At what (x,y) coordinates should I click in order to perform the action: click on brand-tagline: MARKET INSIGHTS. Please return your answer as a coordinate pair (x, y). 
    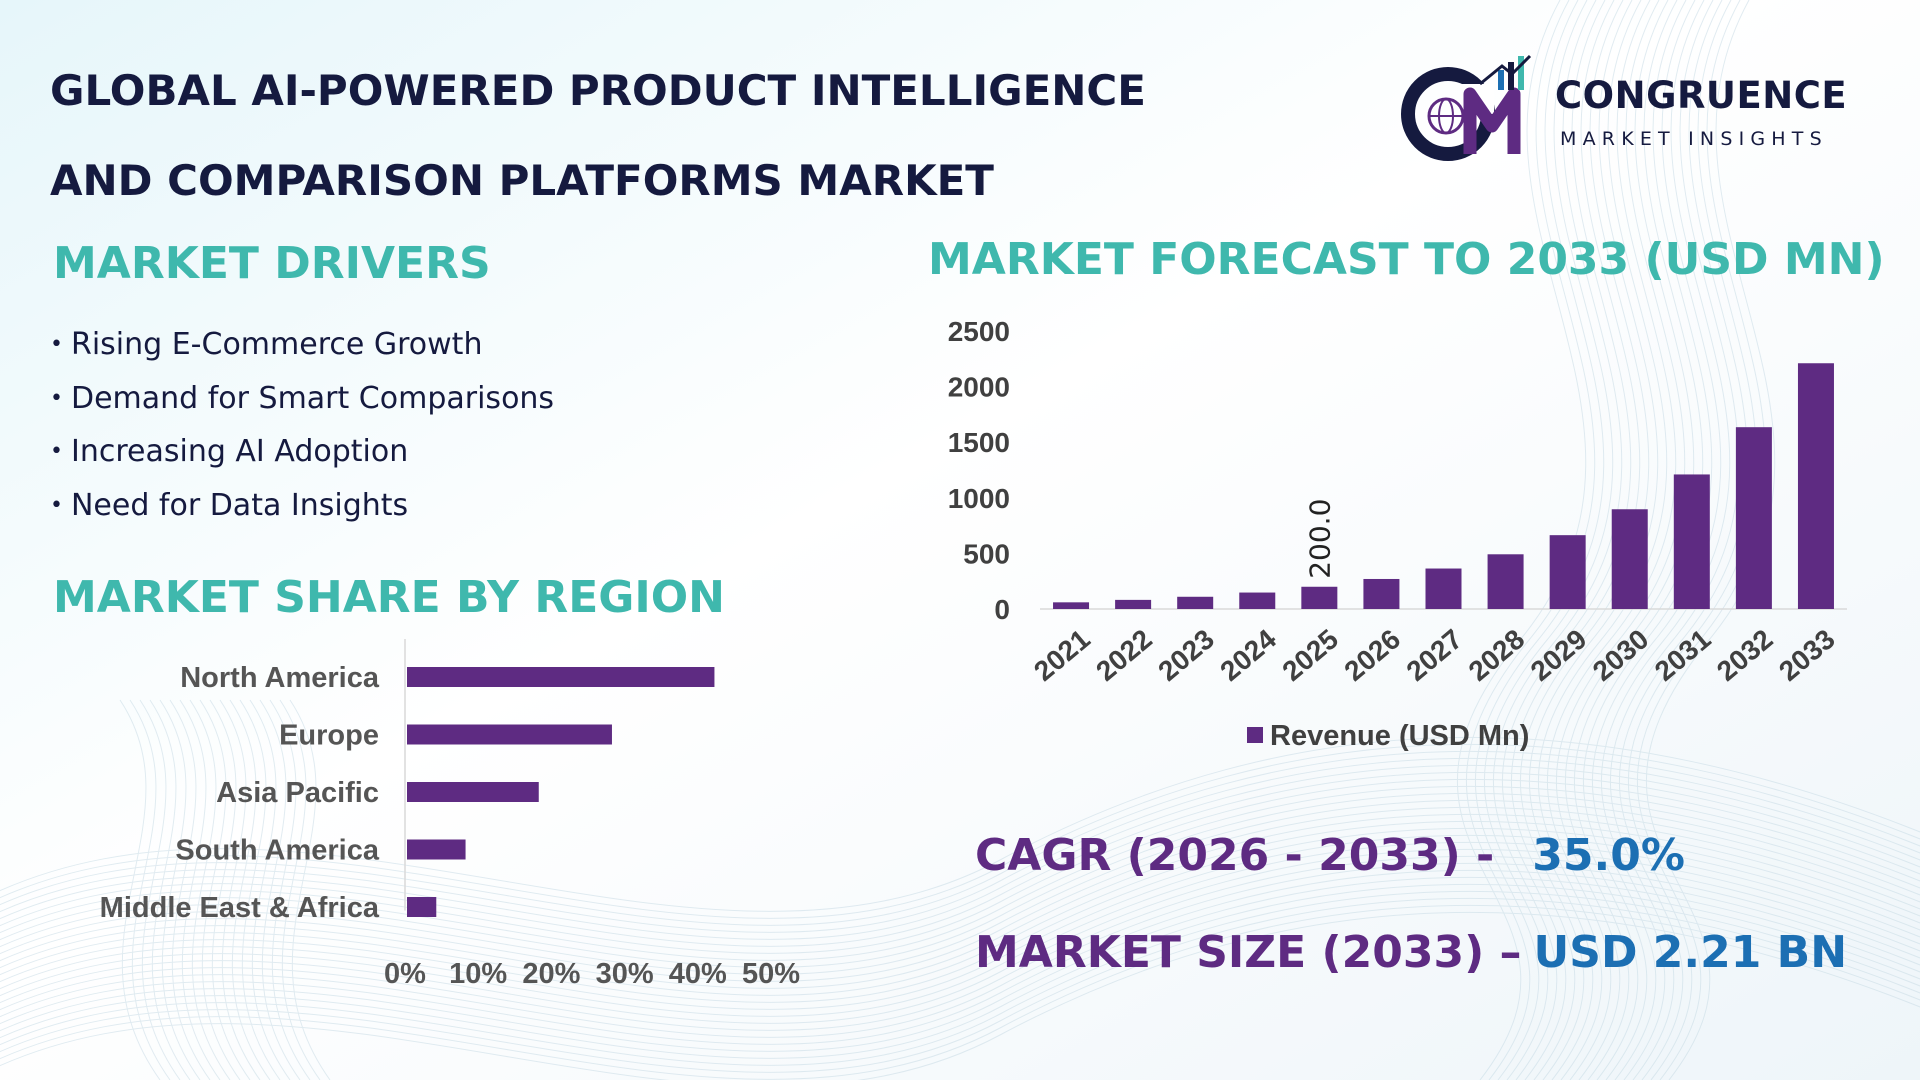
    Looking at the image, I should click on (1694, 139).